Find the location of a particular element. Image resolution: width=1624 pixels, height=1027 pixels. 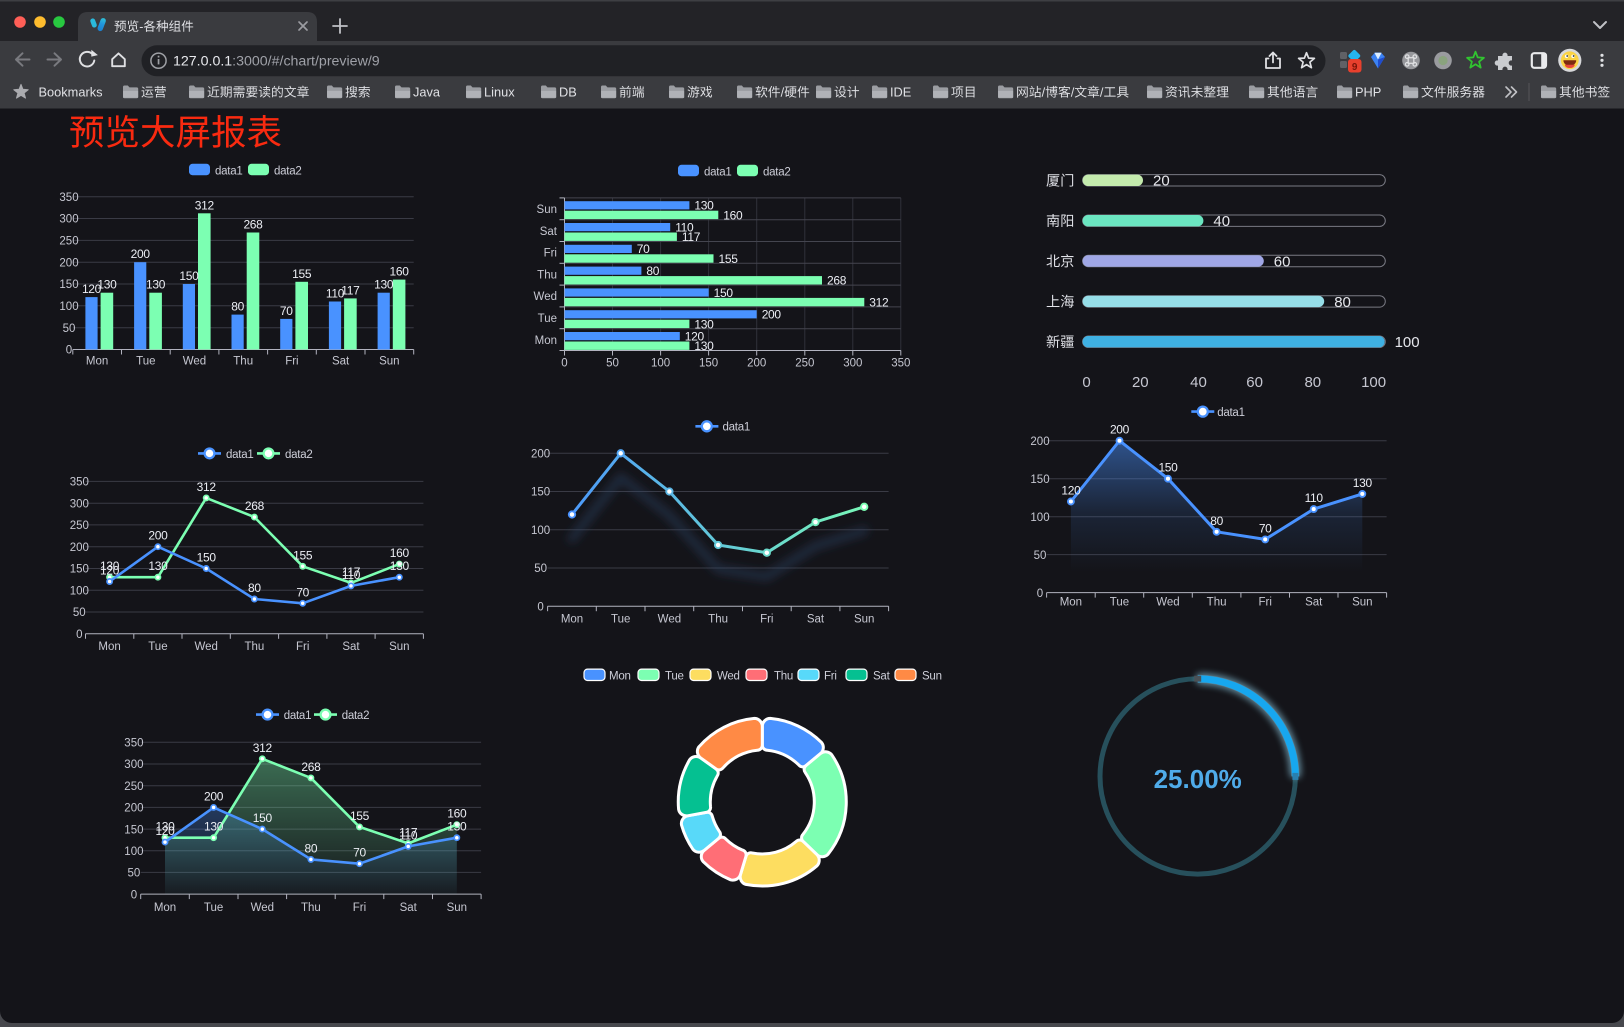

svg-text: IDE is located at coordinates (900, 92).